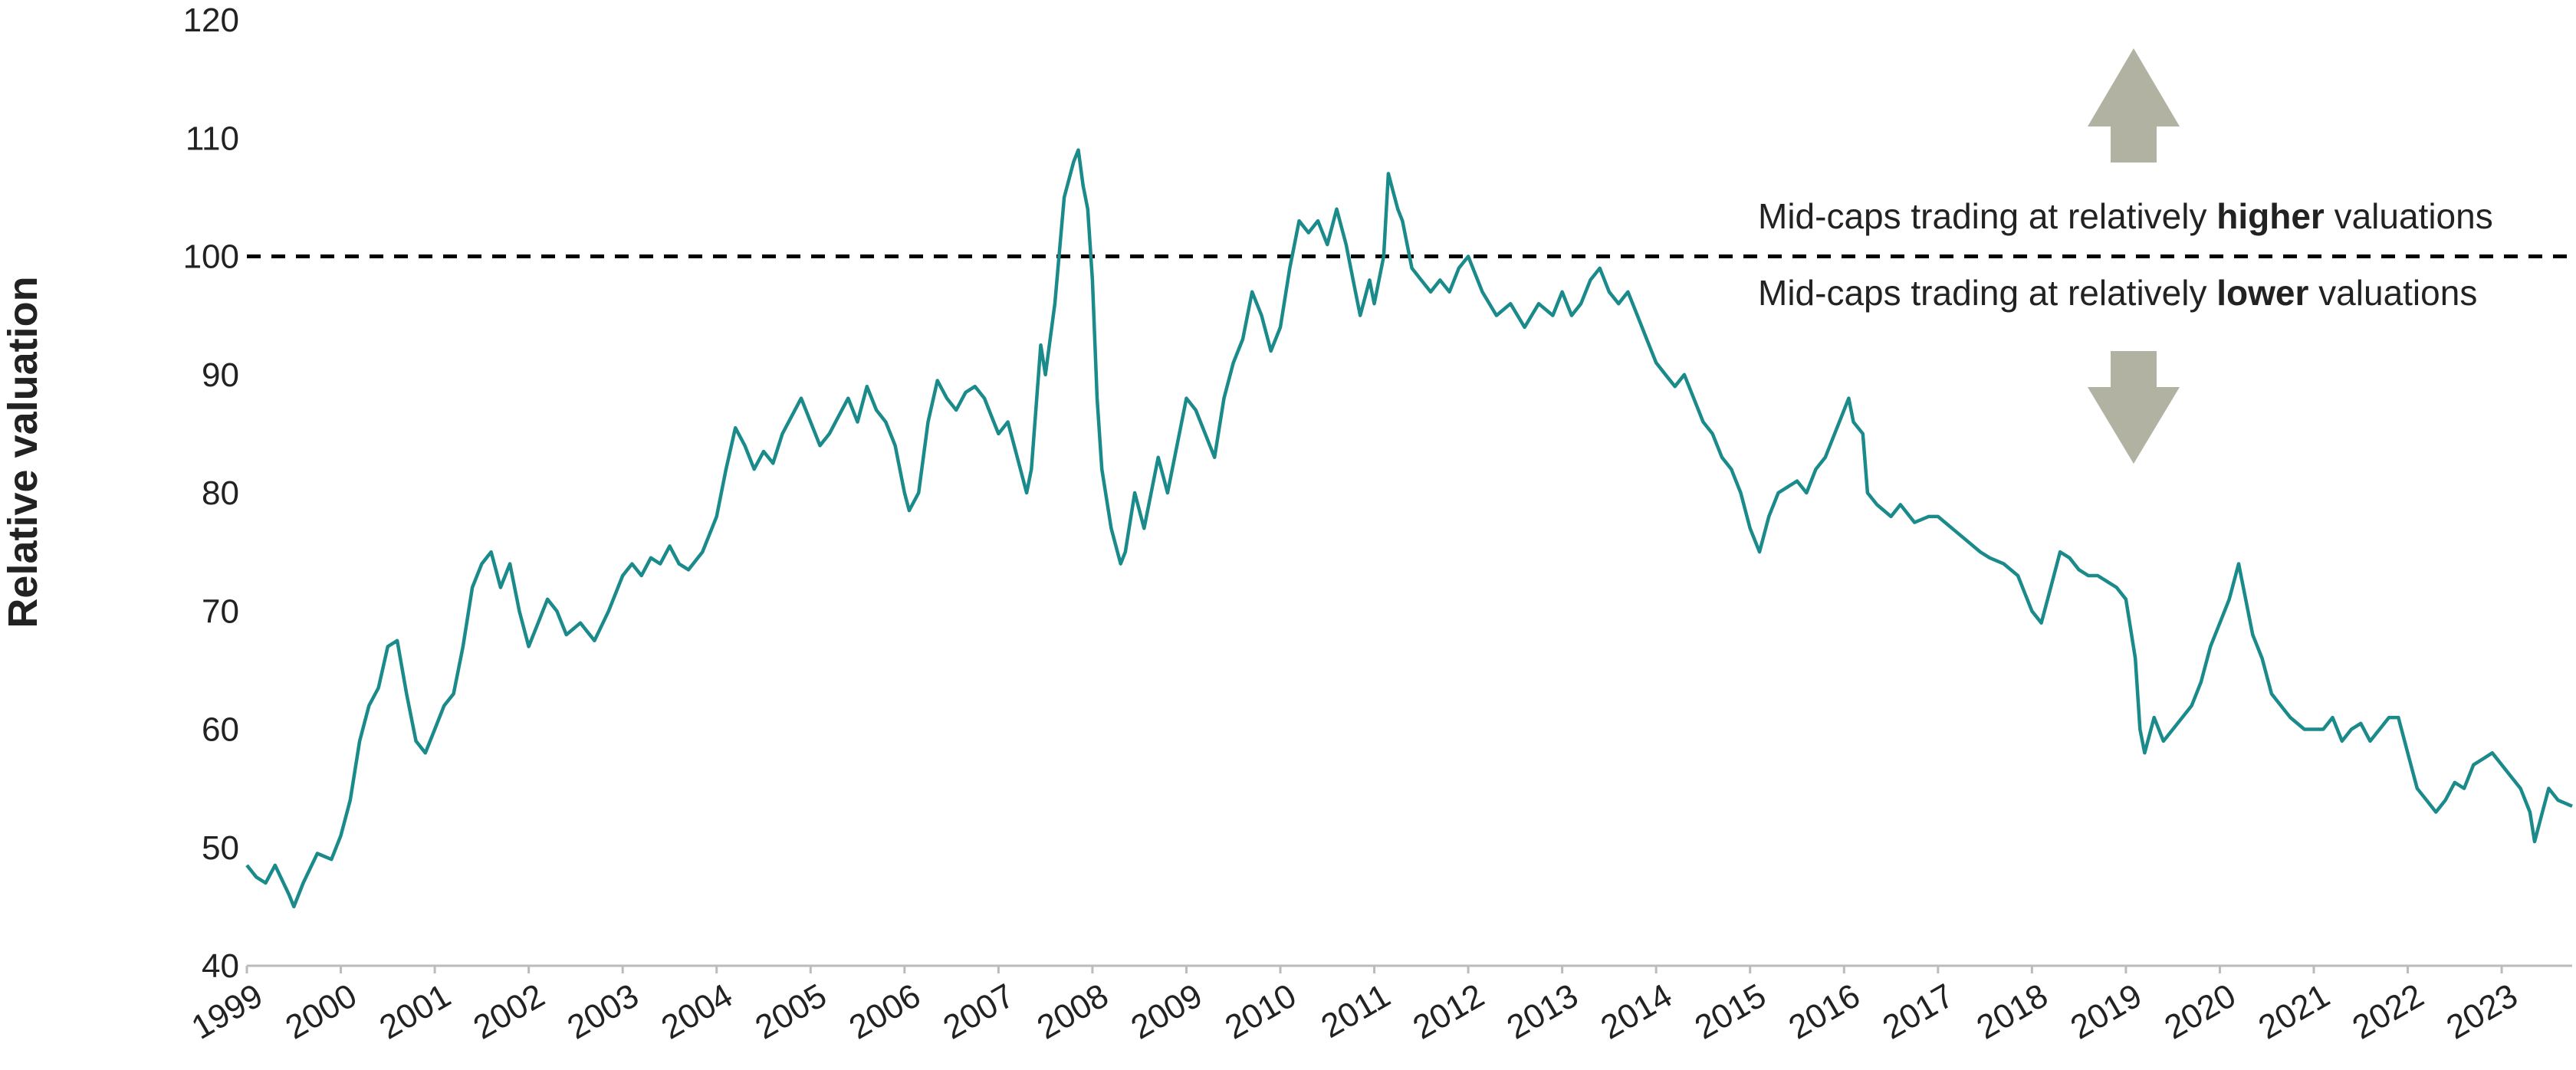 The width and height of the screenshot is (2576, 1070). Describe the element at coordinates (228, 1011) in the screenshot. I see `x-tick-label: 1999` at that location.